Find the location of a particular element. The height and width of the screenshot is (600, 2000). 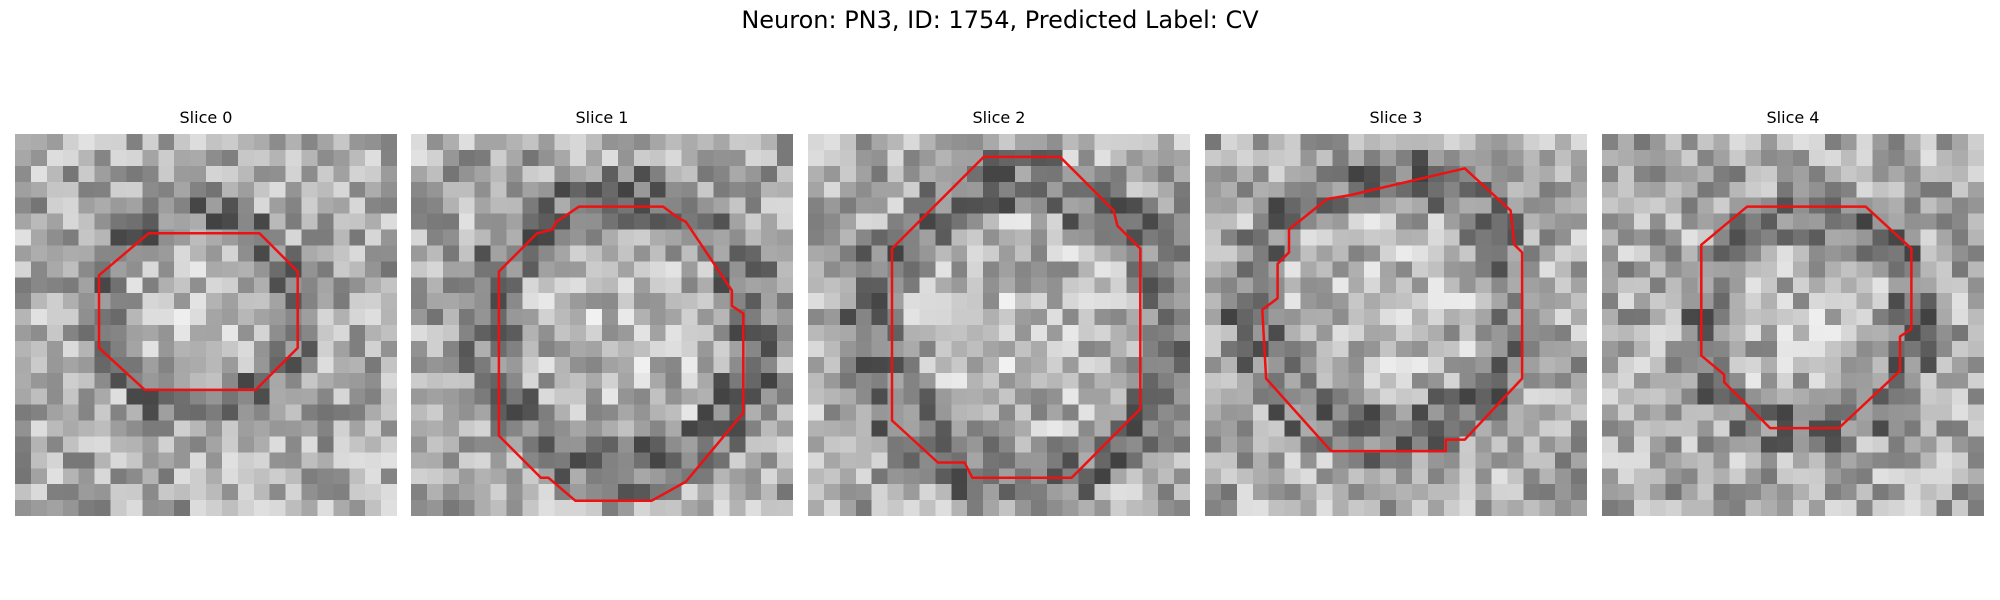

slice-3-image is located at coordinates (1396, 325).